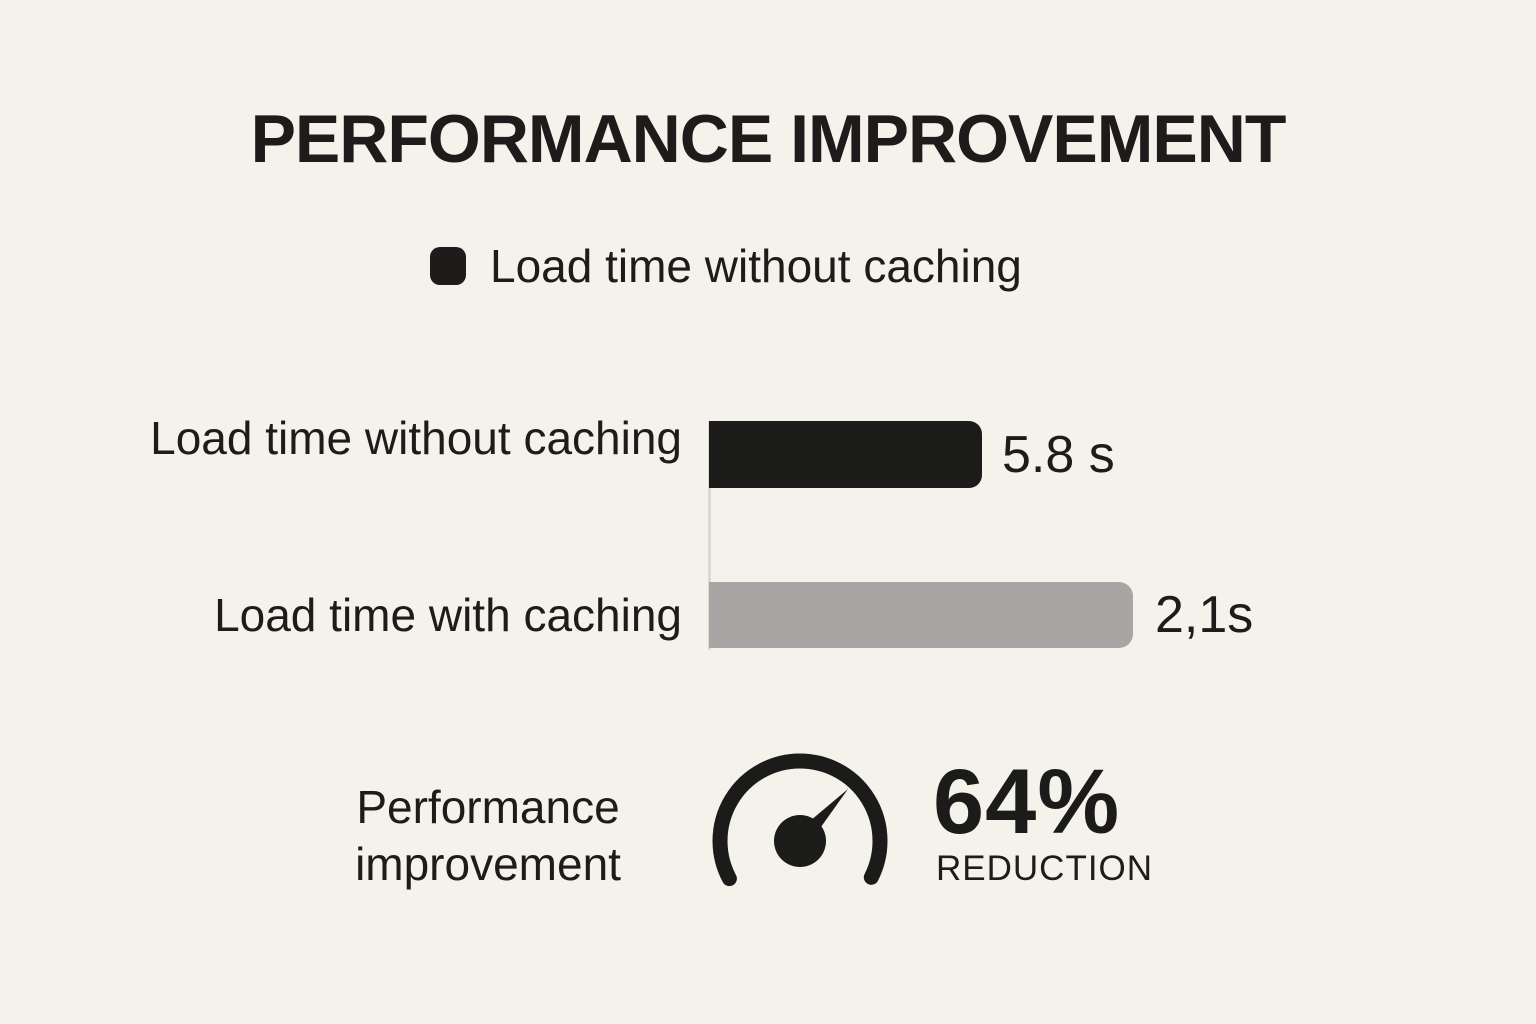  Describe the element at coordinates (1058, 454) in the screenshot. I see `bar-value-without-caching: 5.8 s` at that location.